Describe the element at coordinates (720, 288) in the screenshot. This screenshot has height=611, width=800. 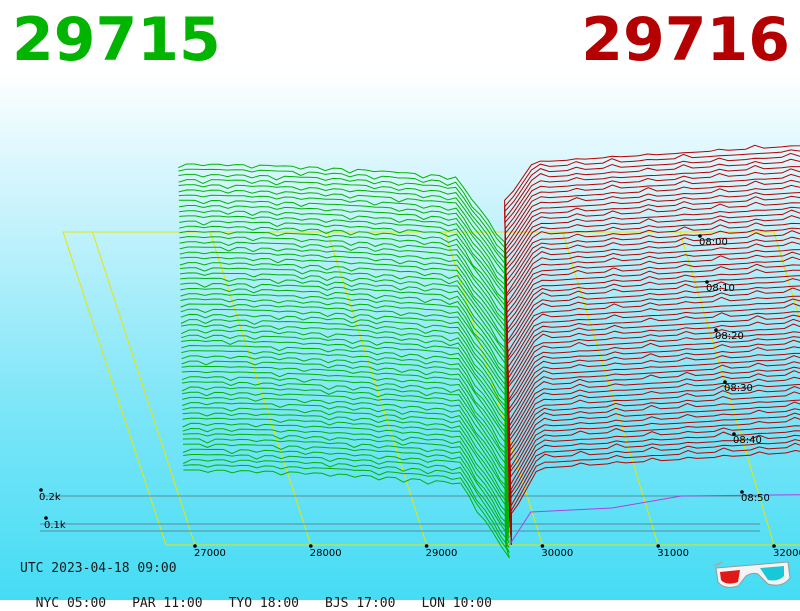
I see `time-tick-label: 08:10` at that location.